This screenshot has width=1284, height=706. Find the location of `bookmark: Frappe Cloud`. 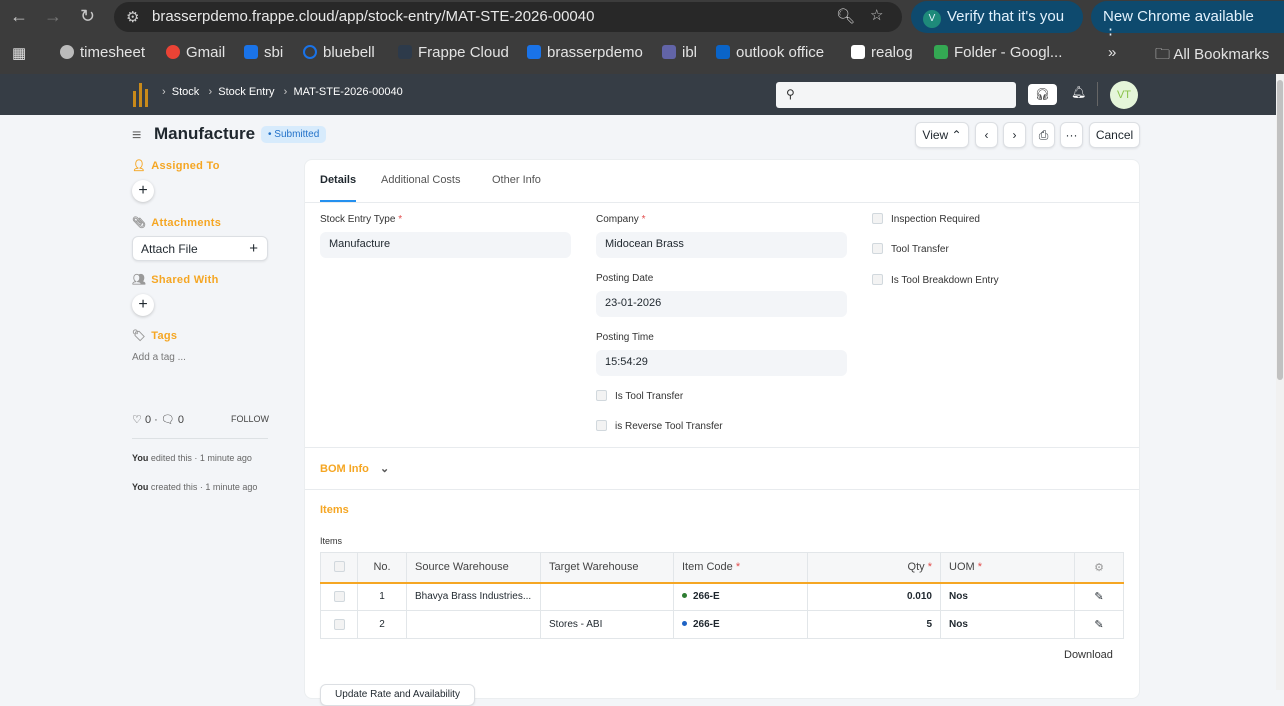

bookmark: Frappe Cloud is located at coordinates (453, 52).